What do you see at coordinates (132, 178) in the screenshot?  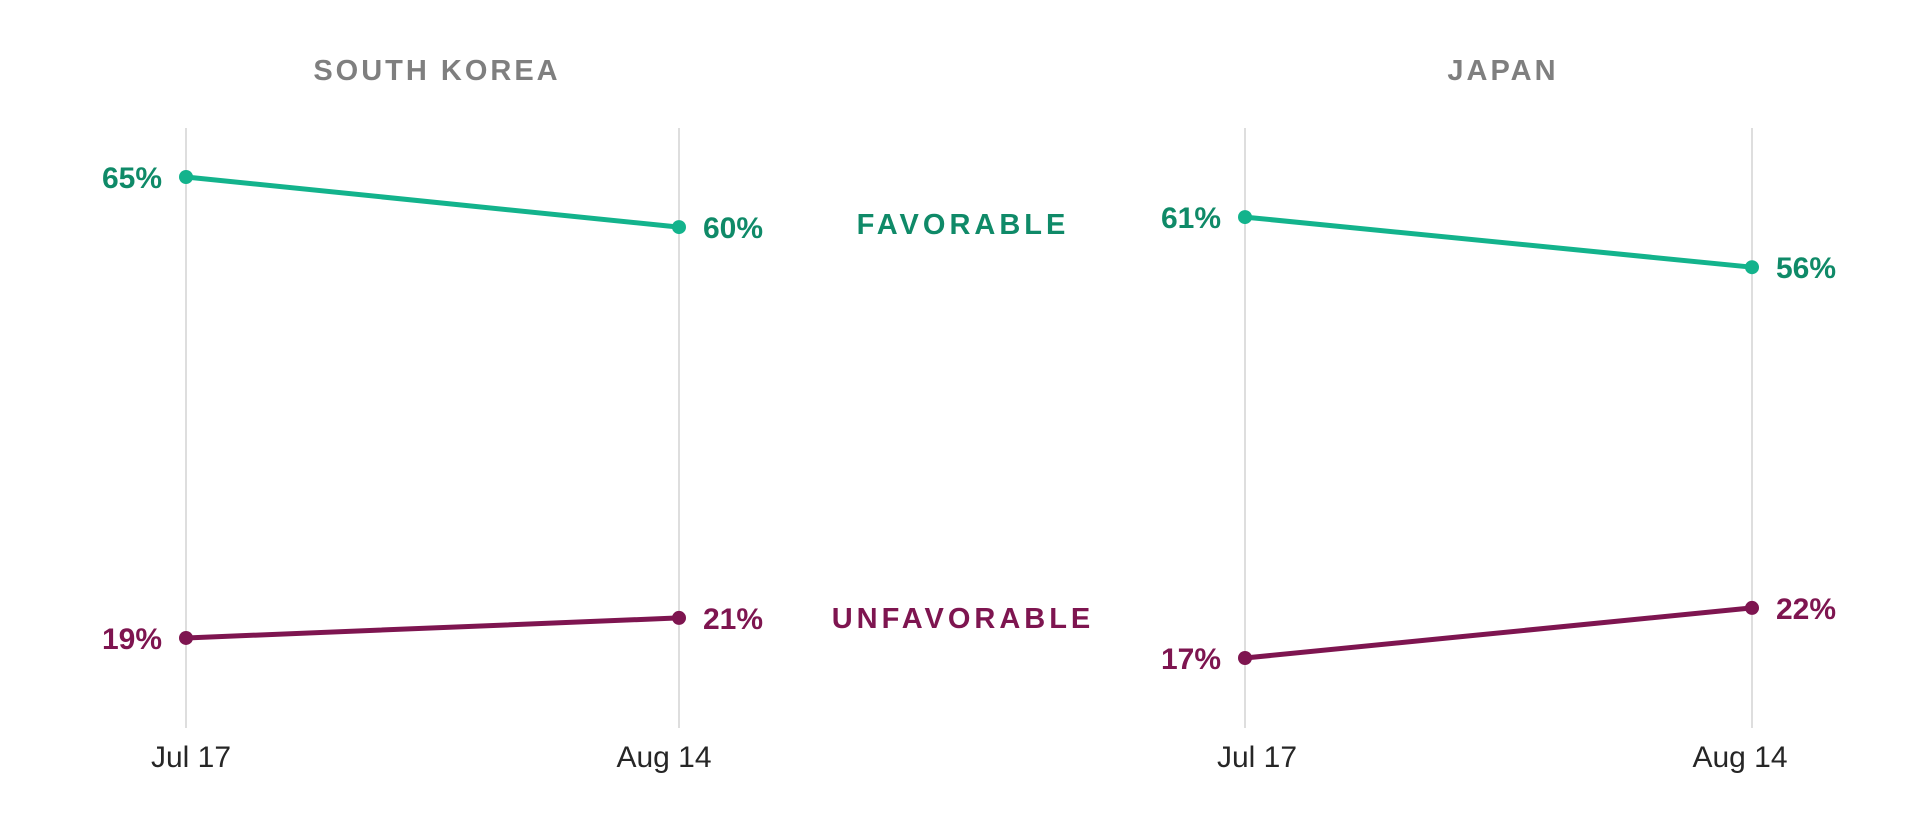 I see `data-label-favorable-jul-17: 65%` at bounding box center [132, 178].